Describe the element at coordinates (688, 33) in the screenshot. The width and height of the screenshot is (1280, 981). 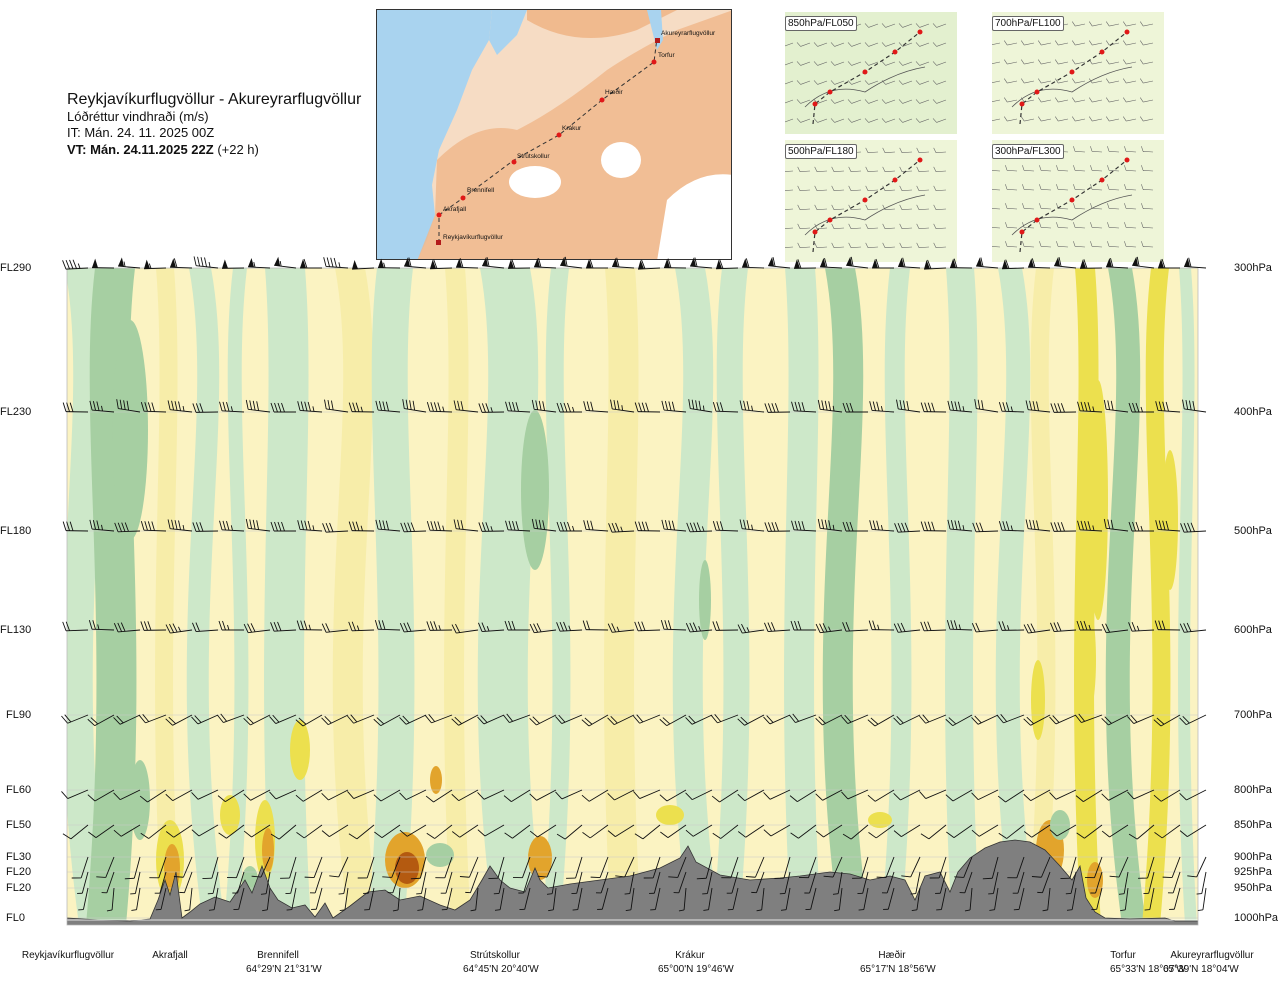
I see `map-label-akureyri: Akureyrarflugvöllur` at that location.